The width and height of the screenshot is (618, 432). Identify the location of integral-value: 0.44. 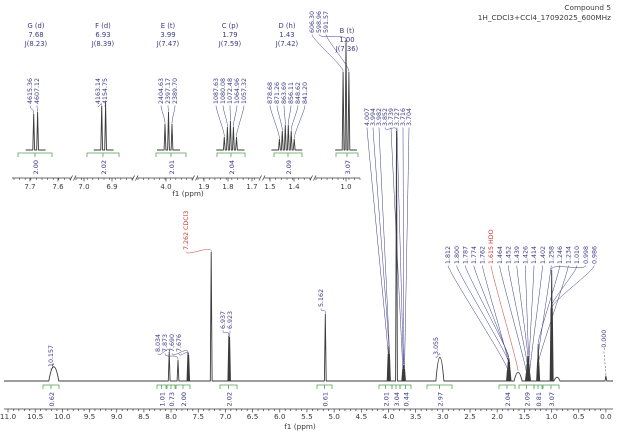
(406, 399).